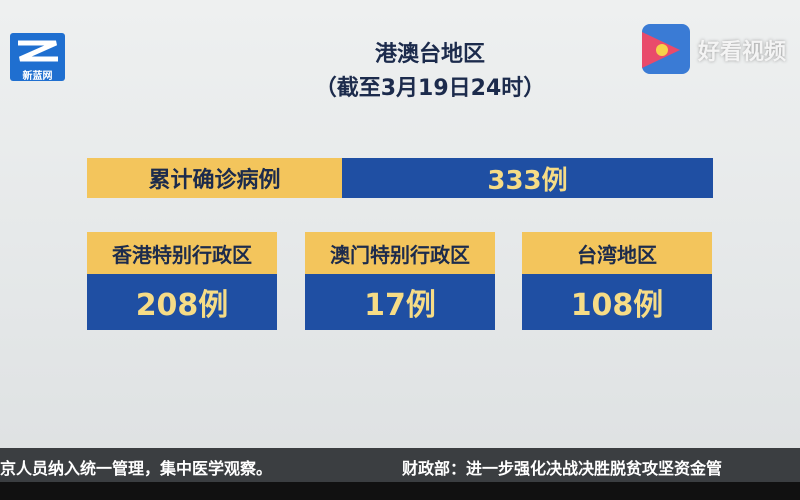  I want to click on app-icon, so click(666, 49).